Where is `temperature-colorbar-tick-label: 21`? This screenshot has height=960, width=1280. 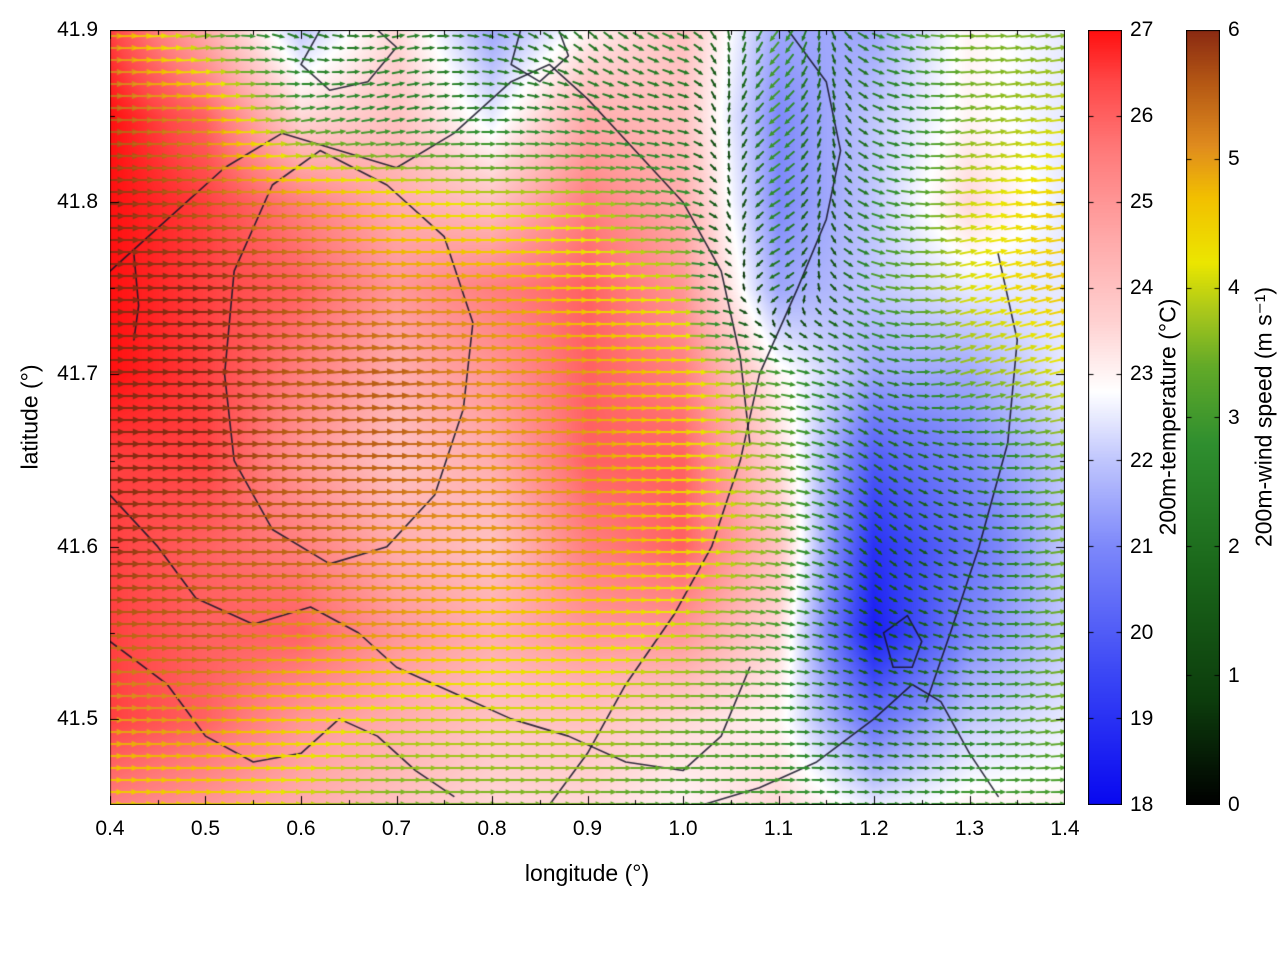 temperature-colorbar-tick-label: 21 is located at coordinates (1142, 546).